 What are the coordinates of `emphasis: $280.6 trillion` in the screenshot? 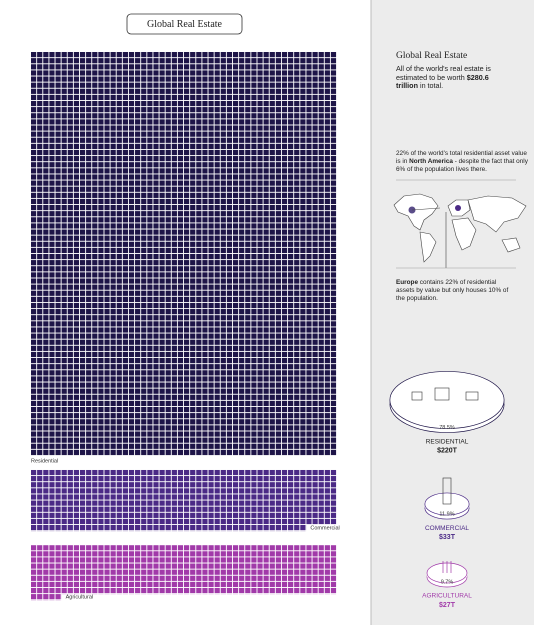 It's located at (442, 81).